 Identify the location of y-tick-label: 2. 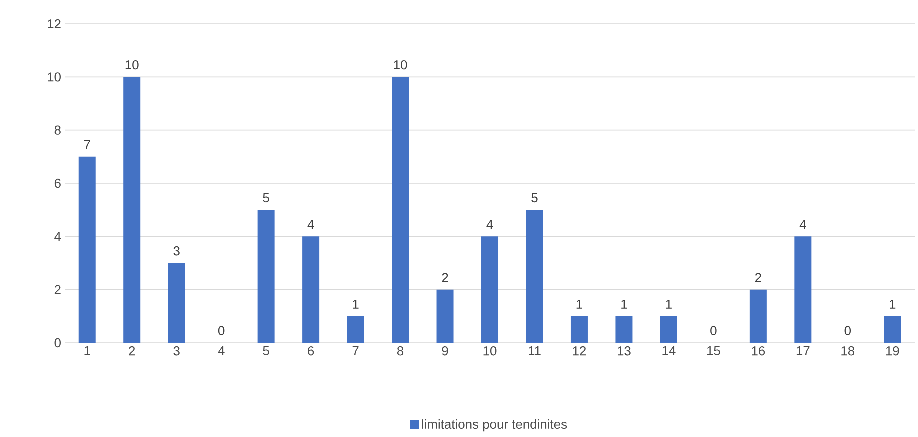
(57, 289).